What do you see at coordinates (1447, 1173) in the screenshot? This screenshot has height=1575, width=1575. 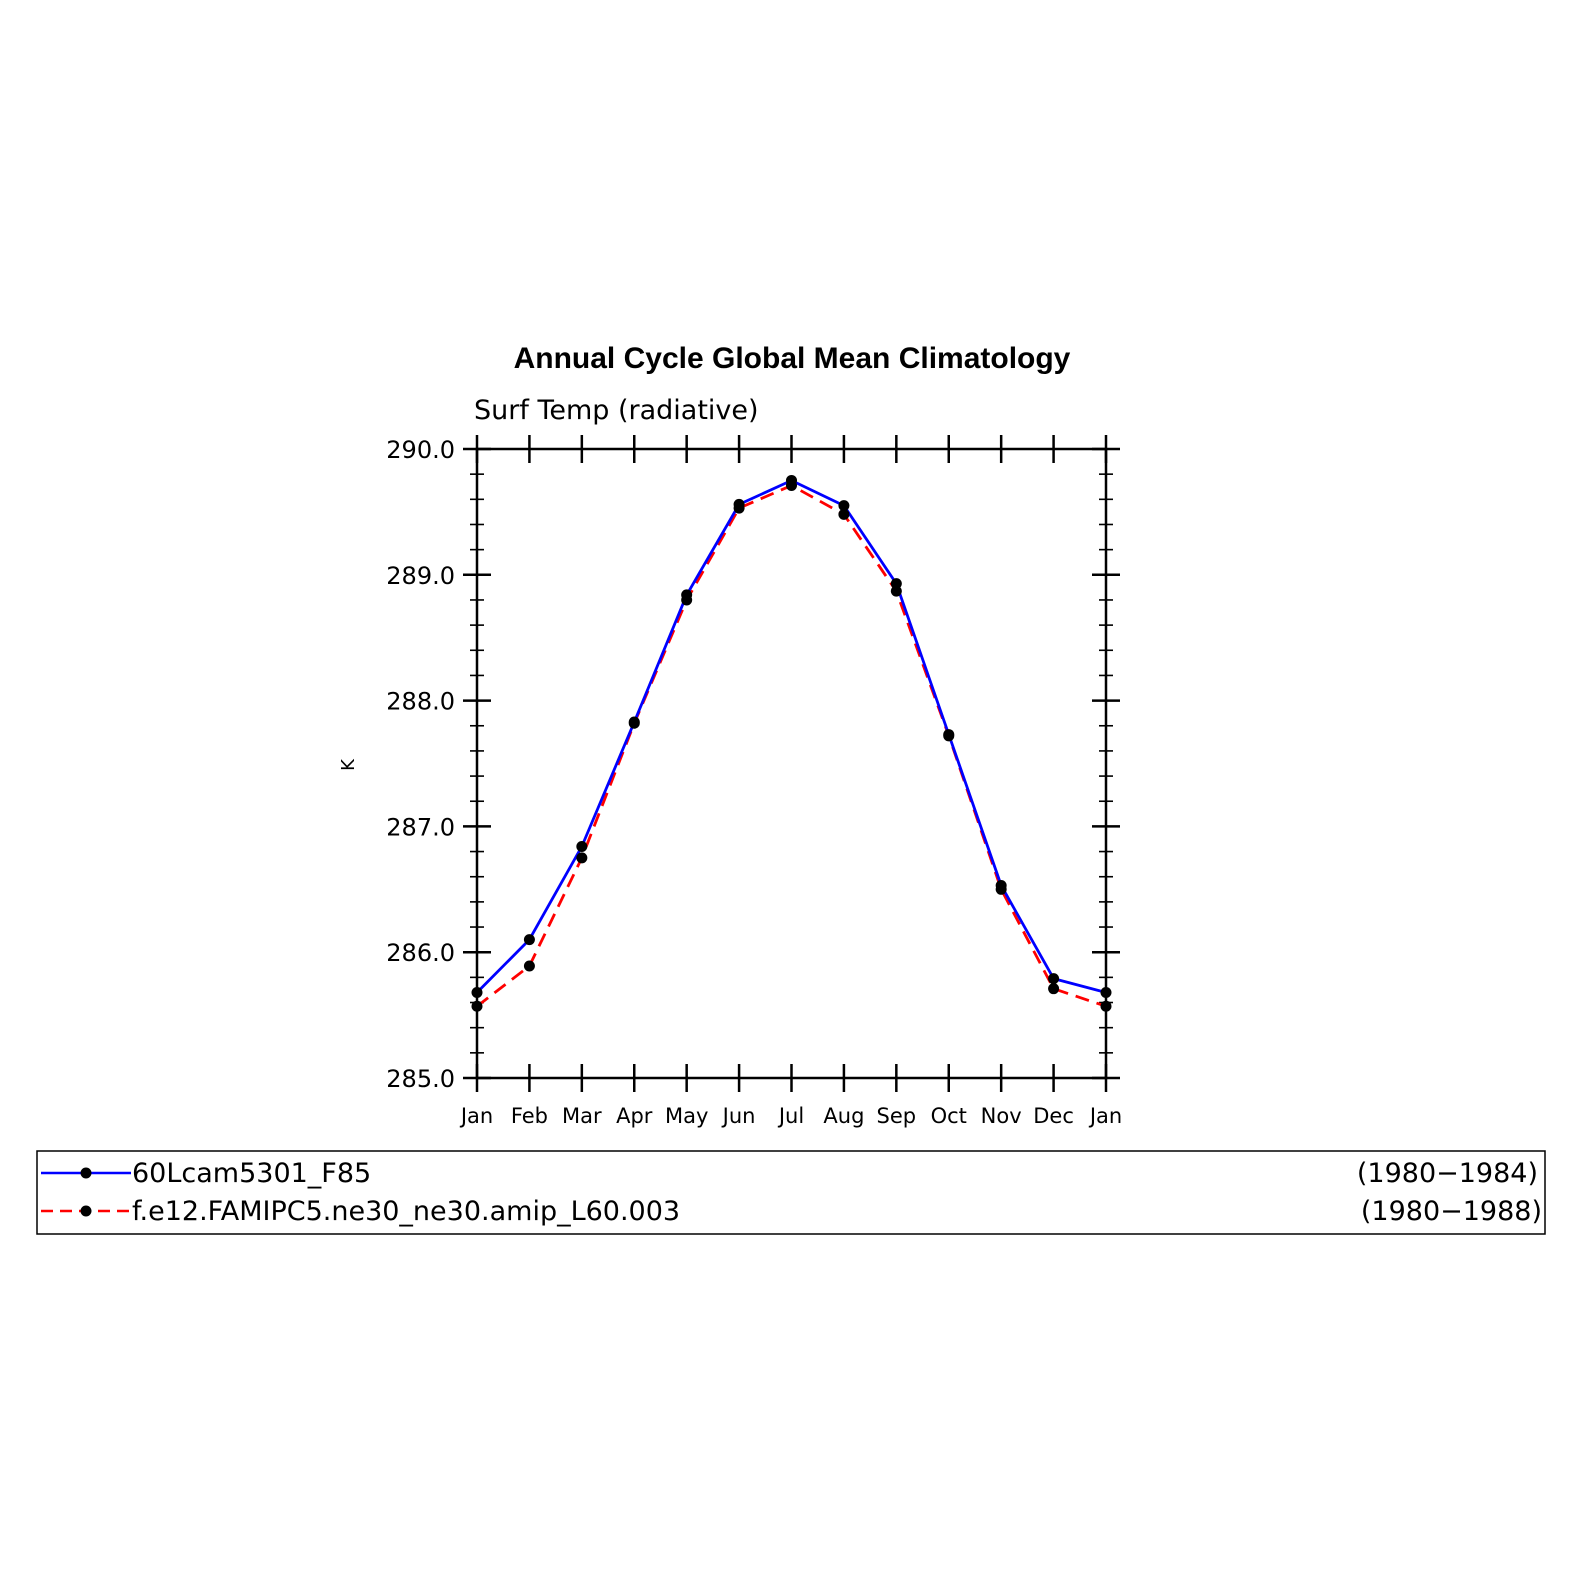 I see `legend-period-series-1: (1980−1984)` at bounding box center [1447, 1173].